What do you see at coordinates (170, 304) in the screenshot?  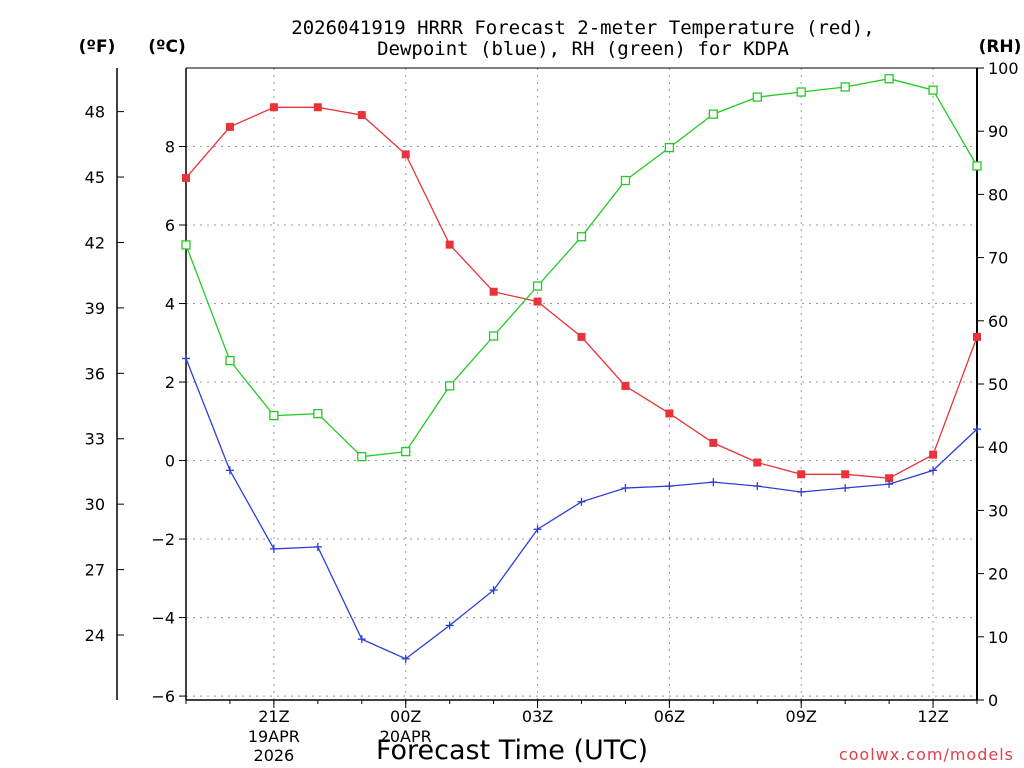 I see `celsius-tick-label: 4` at bounding box center [170, 304].